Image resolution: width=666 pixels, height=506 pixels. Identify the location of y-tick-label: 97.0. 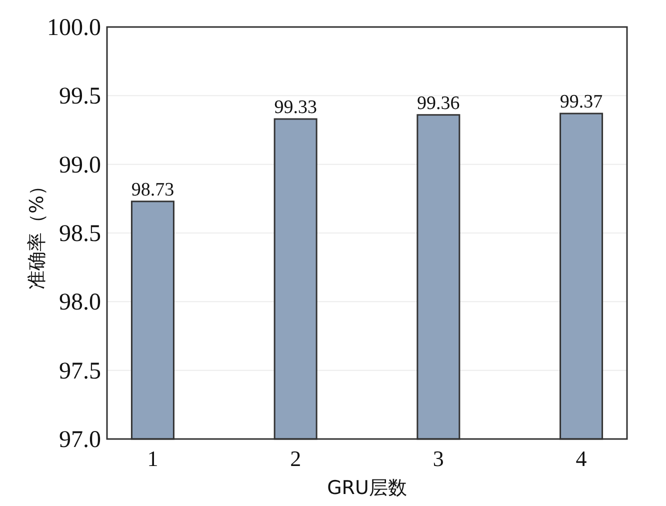
(80, 440).